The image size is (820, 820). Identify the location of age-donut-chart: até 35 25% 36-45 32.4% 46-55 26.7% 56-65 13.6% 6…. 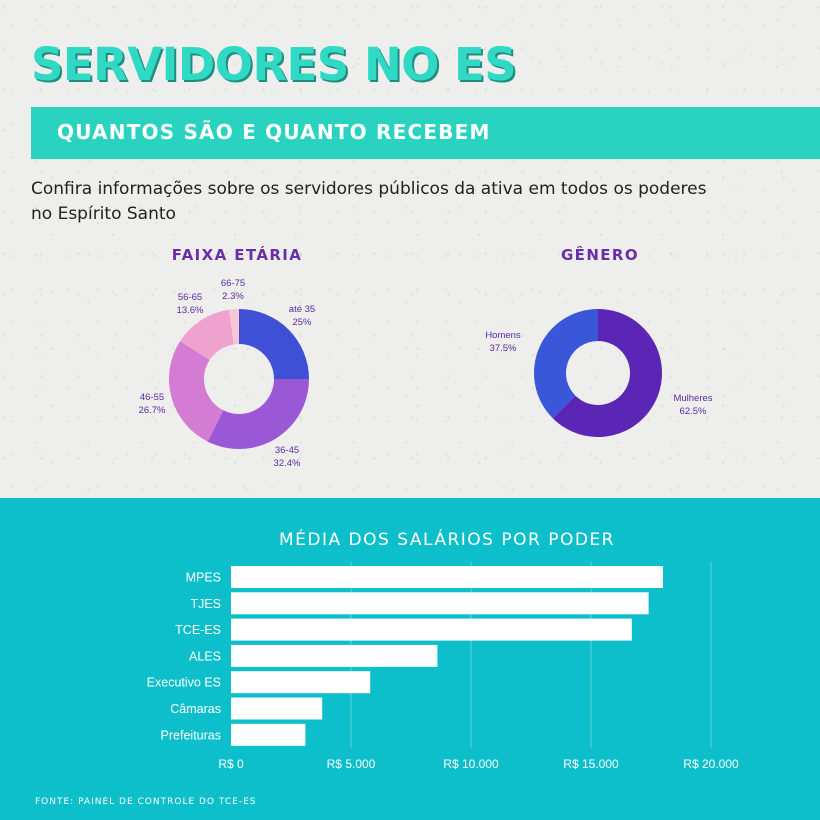
(227, 373).